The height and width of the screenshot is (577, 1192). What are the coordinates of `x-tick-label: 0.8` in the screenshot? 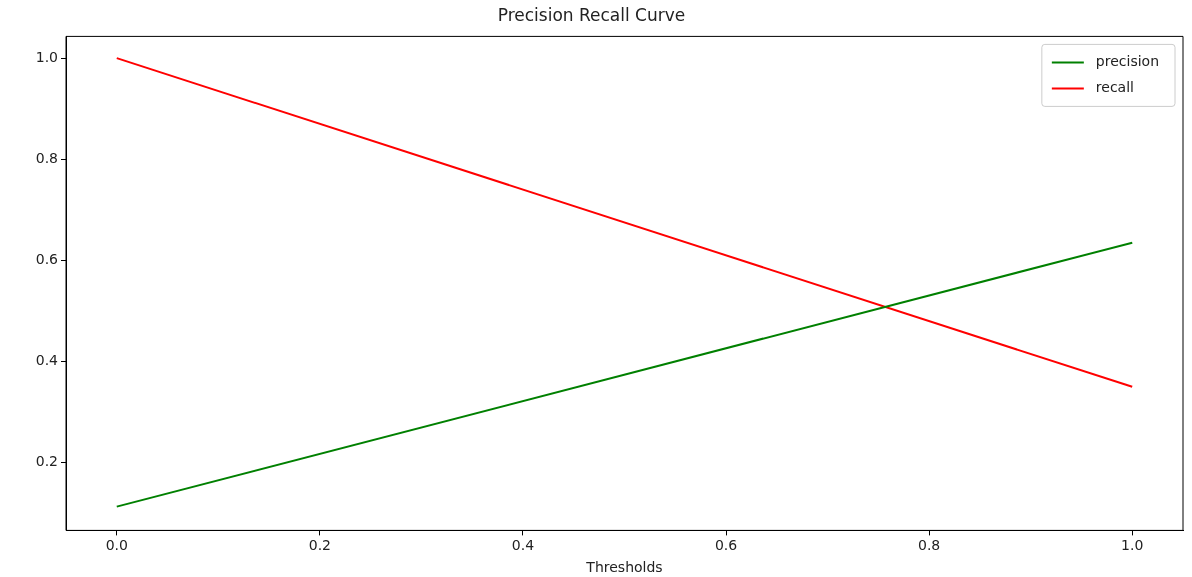 It's located at (929, 545).